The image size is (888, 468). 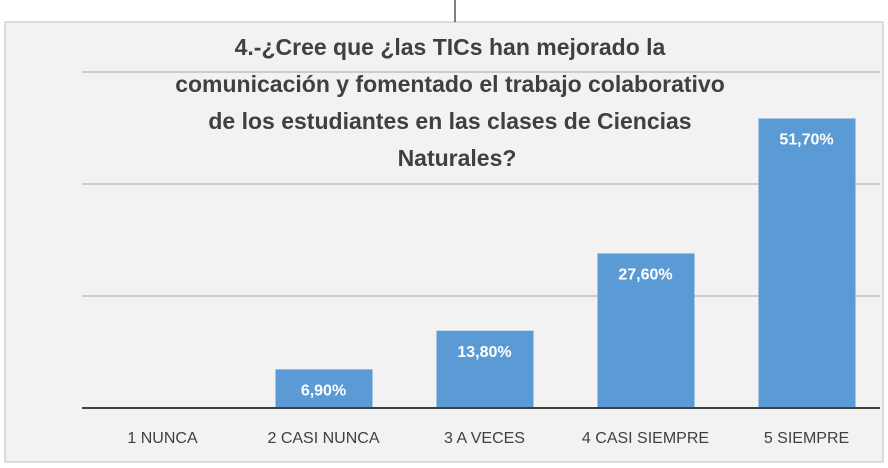 What do you see at coordinates (457, 158) in the screenshot?
I see `chart-title: Naturales?` at bounding box center [457, 158].